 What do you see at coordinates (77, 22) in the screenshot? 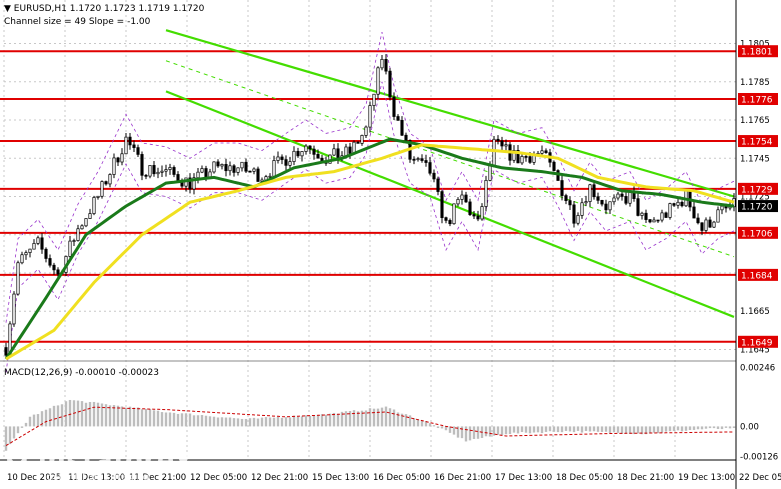
I see `channel-info: Channel size = 49 Slope = -1.00` at bounding box center [77, 22].